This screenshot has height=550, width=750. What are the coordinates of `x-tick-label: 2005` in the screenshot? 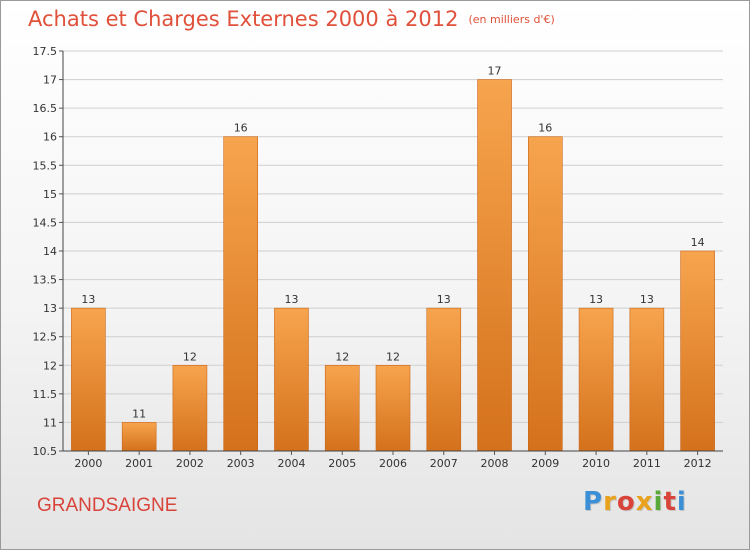 It's located at (342, 463).